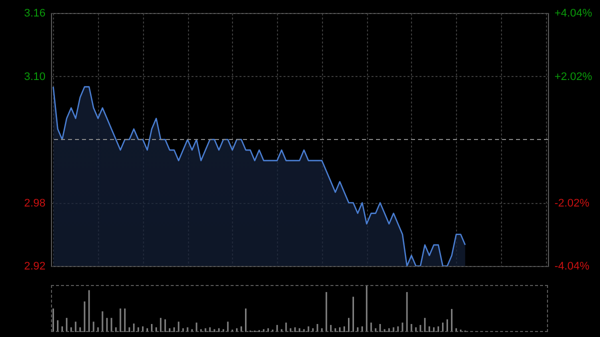 The width and height of the screenshot is (600, 337). I want to click on y2-tick-label: -4.04%, so click(572, 266).